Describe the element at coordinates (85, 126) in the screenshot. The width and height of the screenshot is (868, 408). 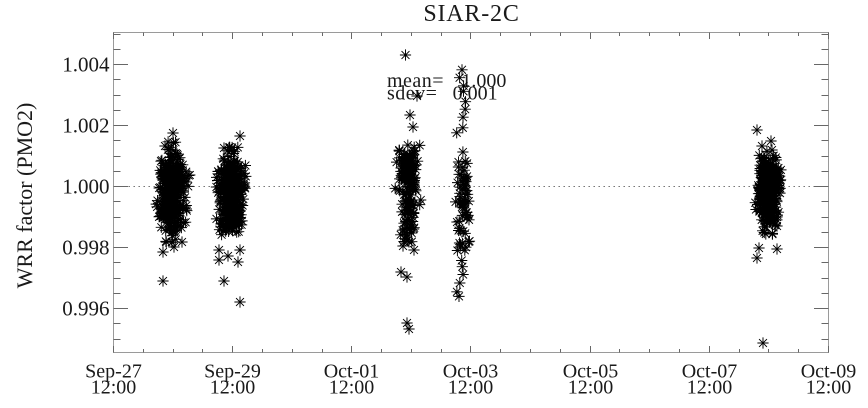
I see `svg-text: 1.002` at that location.